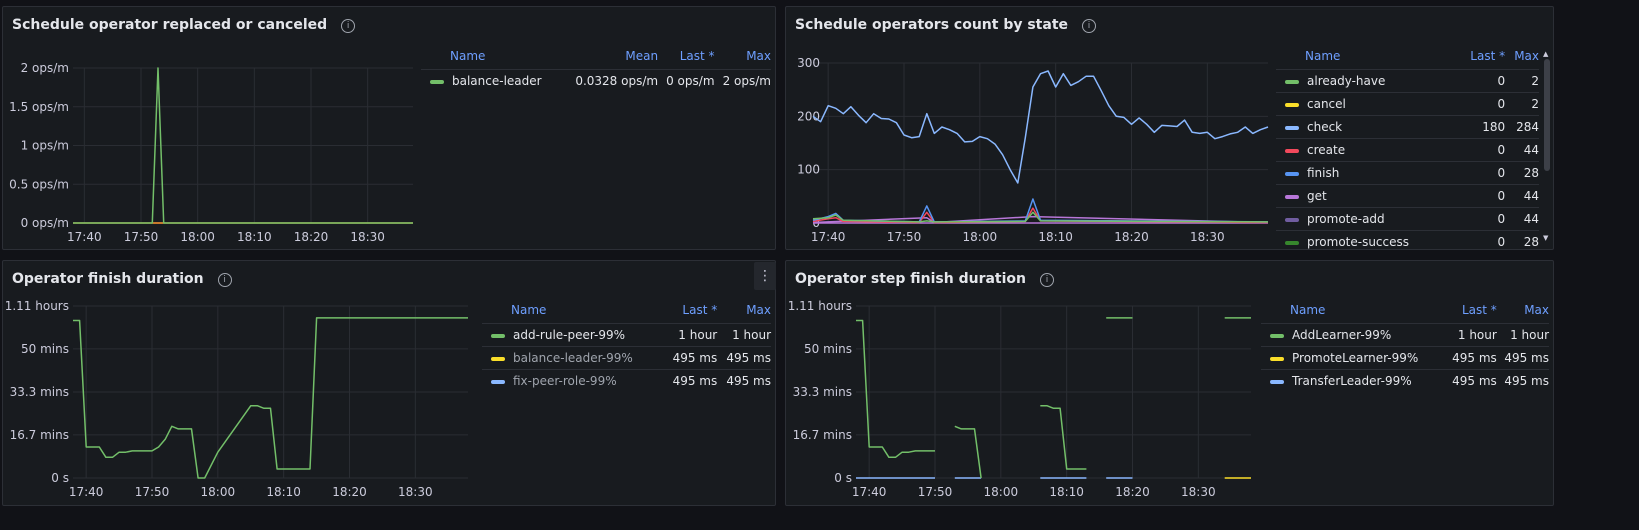 The image size is (1639, 530). Describe the element at coordinates (596, 80) in the screenshot. I see `legend-row: balance-leader 0.0328 ops/m 0 ops/m 2 ops/m` at that location.